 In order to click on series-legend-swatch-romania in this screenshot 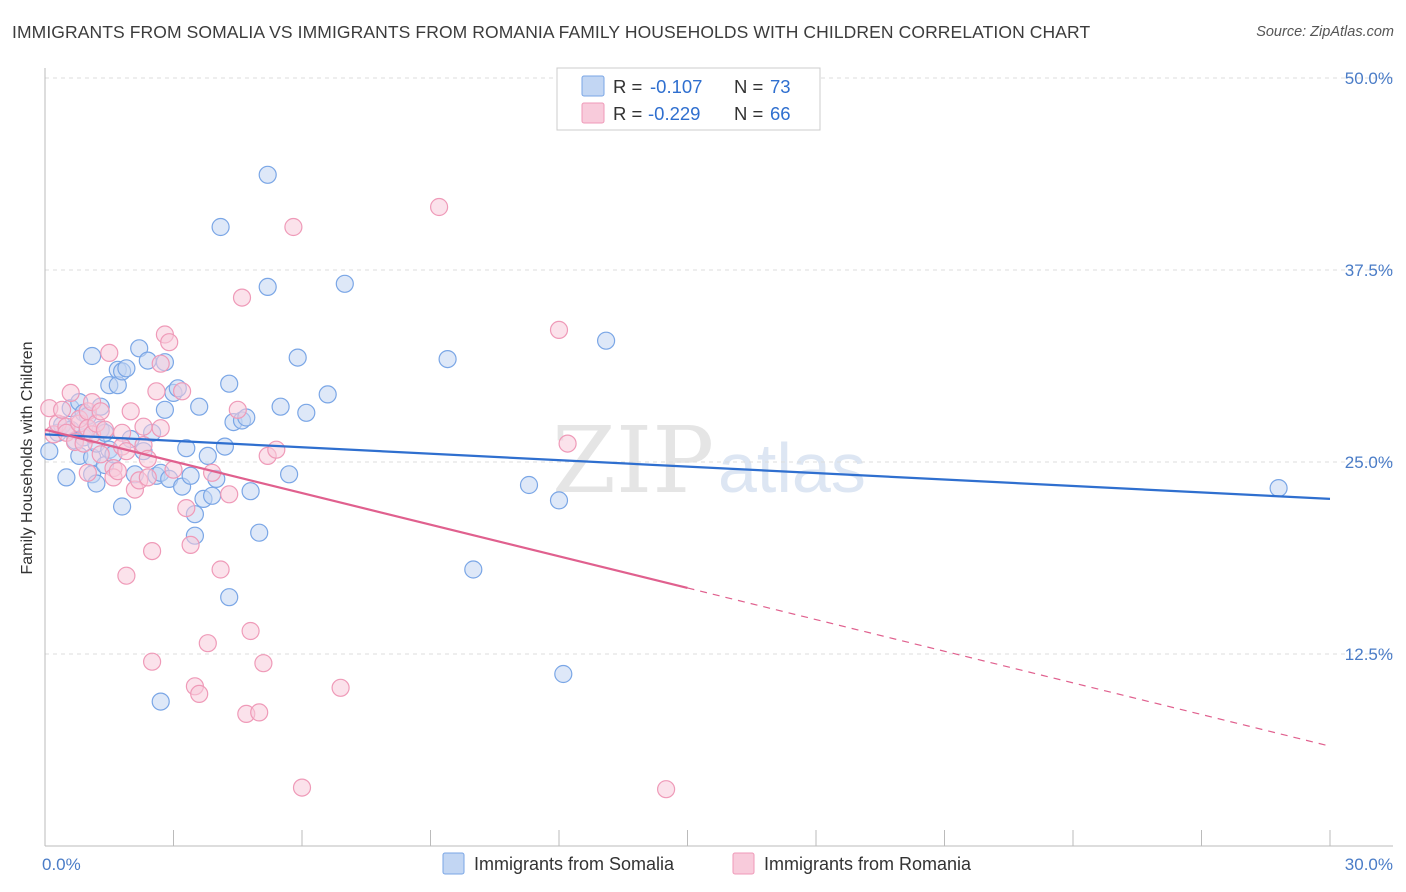, I will do `click(743, 863)`.